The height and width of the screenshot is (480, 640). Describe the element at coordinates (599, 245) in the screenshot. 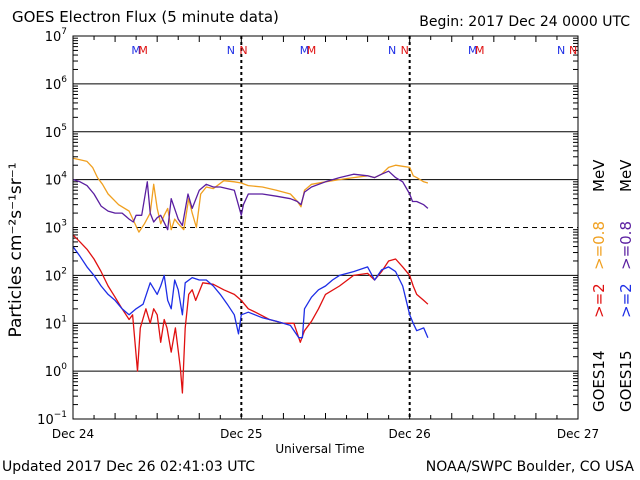

I see `legend-goes14-08mev: >=0.8` at that location.